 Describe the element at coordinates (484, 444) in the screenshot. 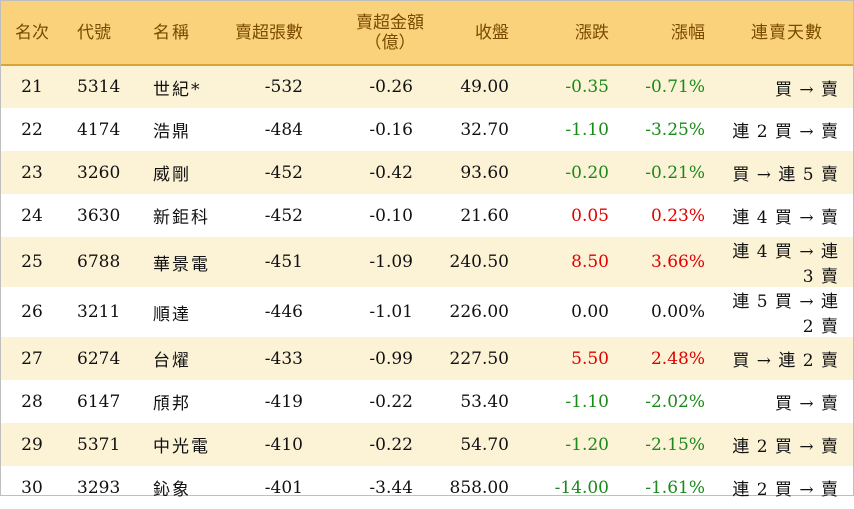

I see `cell-close: 54.70` at that location.